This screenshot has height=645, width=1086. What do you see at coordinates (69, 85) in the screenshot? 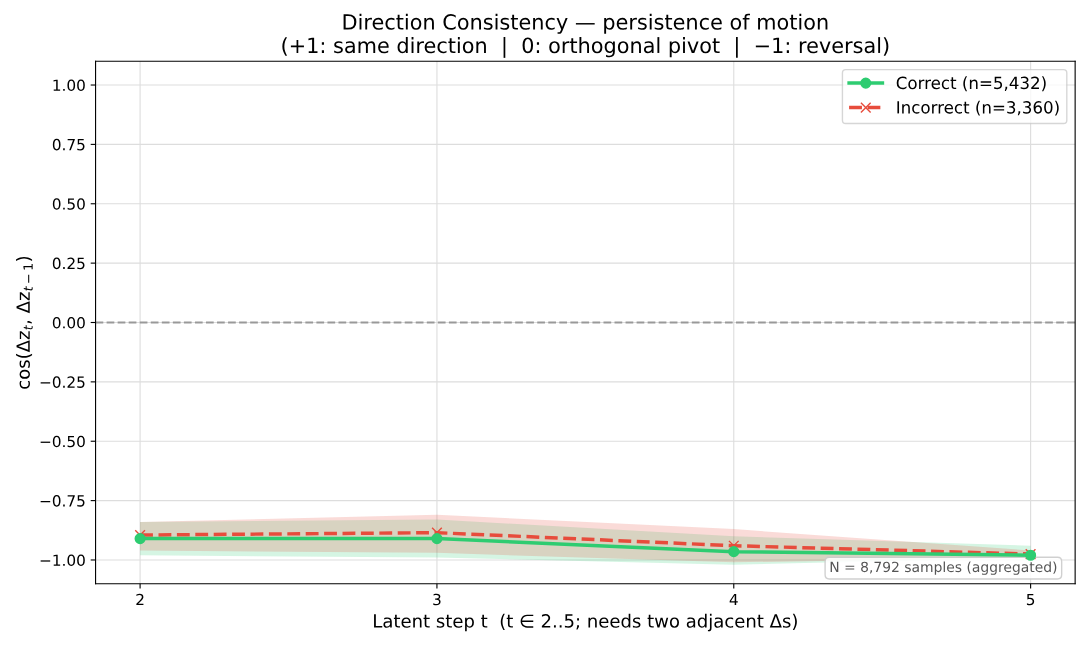
I see `y-tick-label: 1.00` at bounding box center [69, 85].